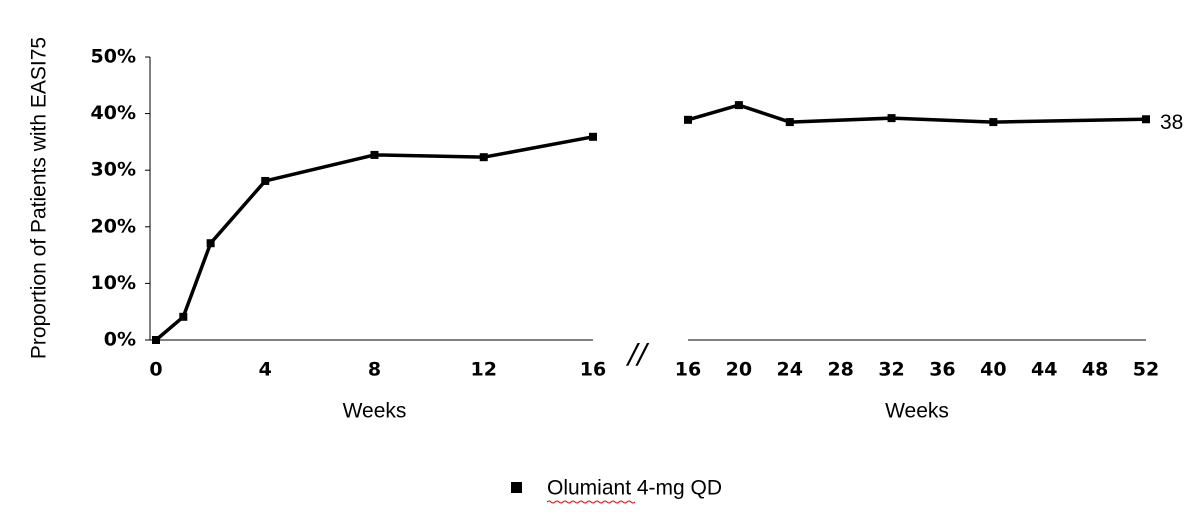 The image size is (1200, 528). I want to click on y-tick-label: 50%, so click(113, 57).